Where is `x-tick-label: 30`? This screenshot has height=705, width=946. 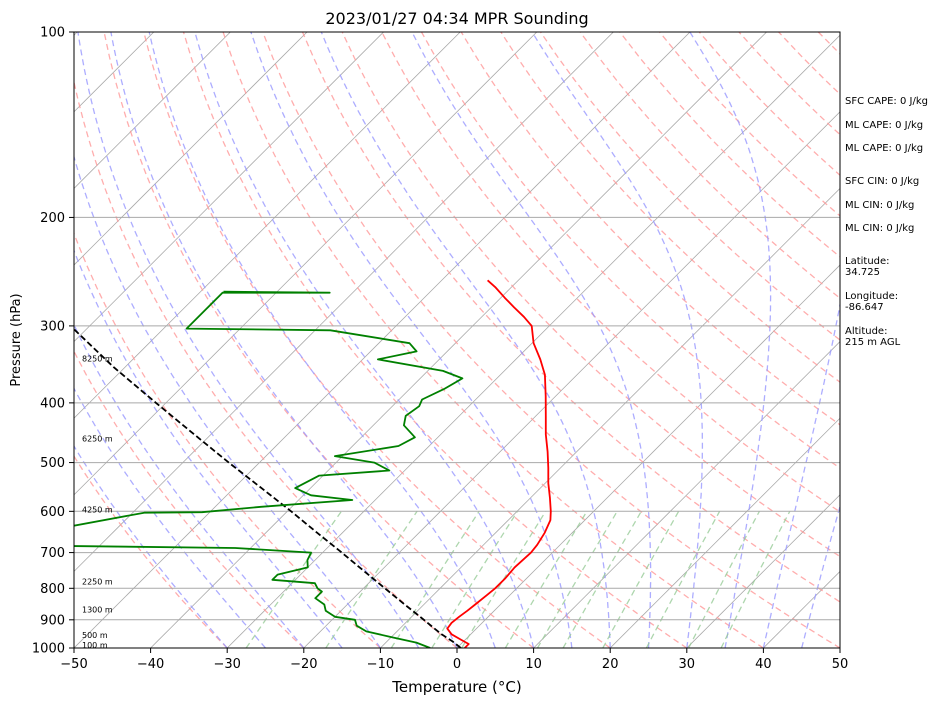 x-tick-label: 30 is located at coordinates (687, 664).